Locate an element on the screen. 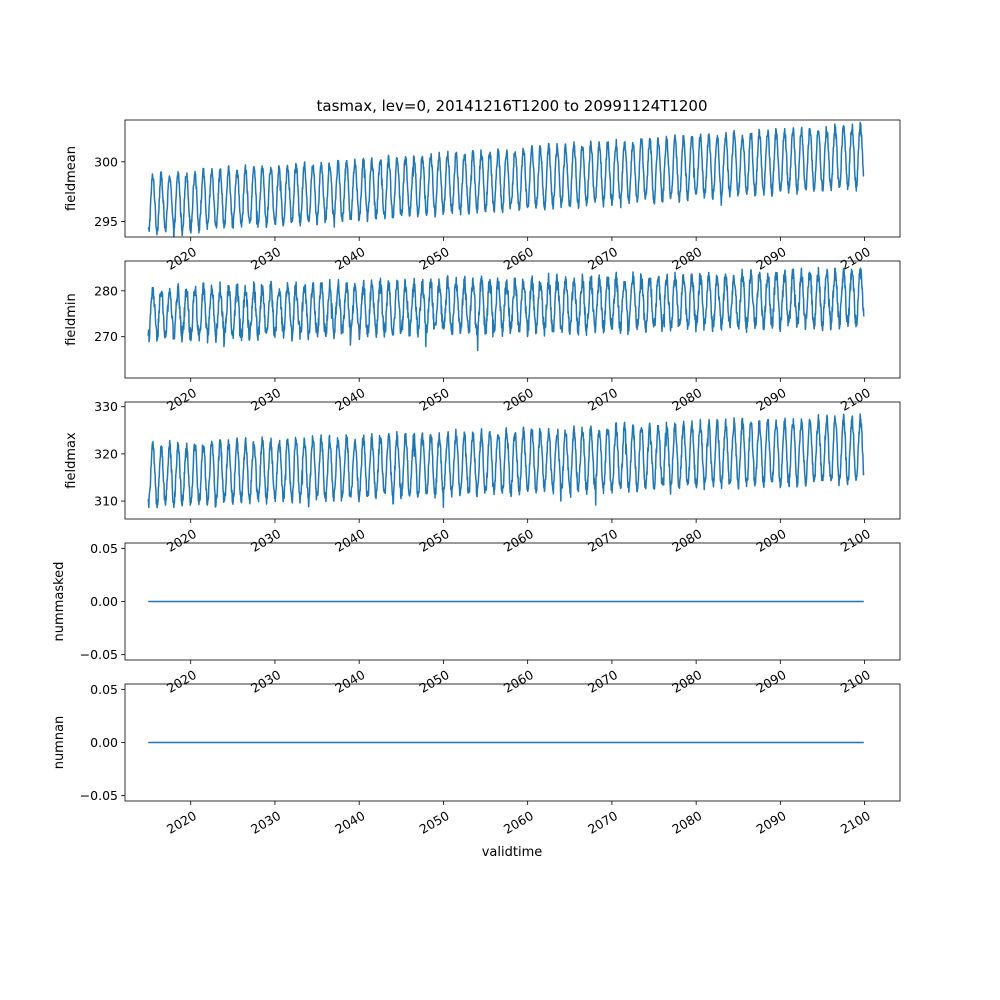 The height and width of the screenshot is (1000, 1000). fieldmax-axis-label: fieldmax is located at coordinates (71, 460).